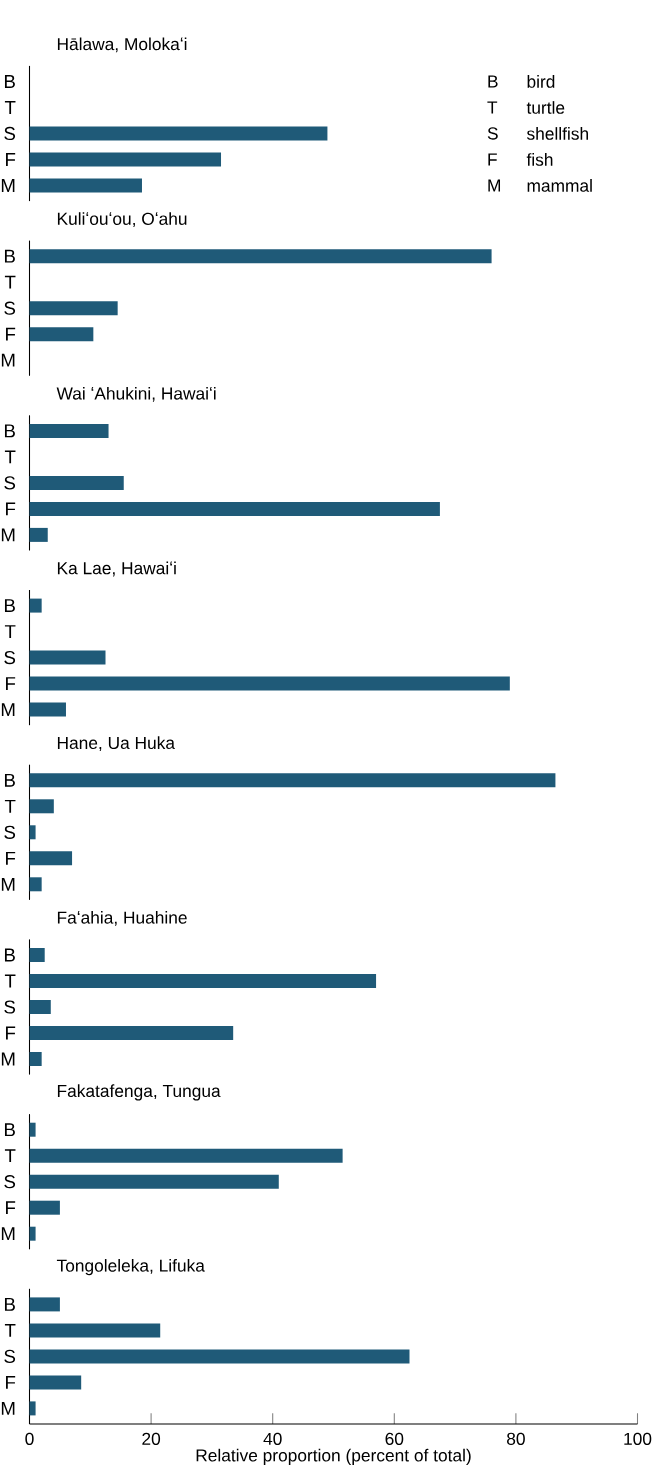 The height and width of the screenshot is (1475, 662). Describe the element at coordinates (122, 918) in the screenshot. I see `chart-title: Faʻahia, Huahine` at that location.